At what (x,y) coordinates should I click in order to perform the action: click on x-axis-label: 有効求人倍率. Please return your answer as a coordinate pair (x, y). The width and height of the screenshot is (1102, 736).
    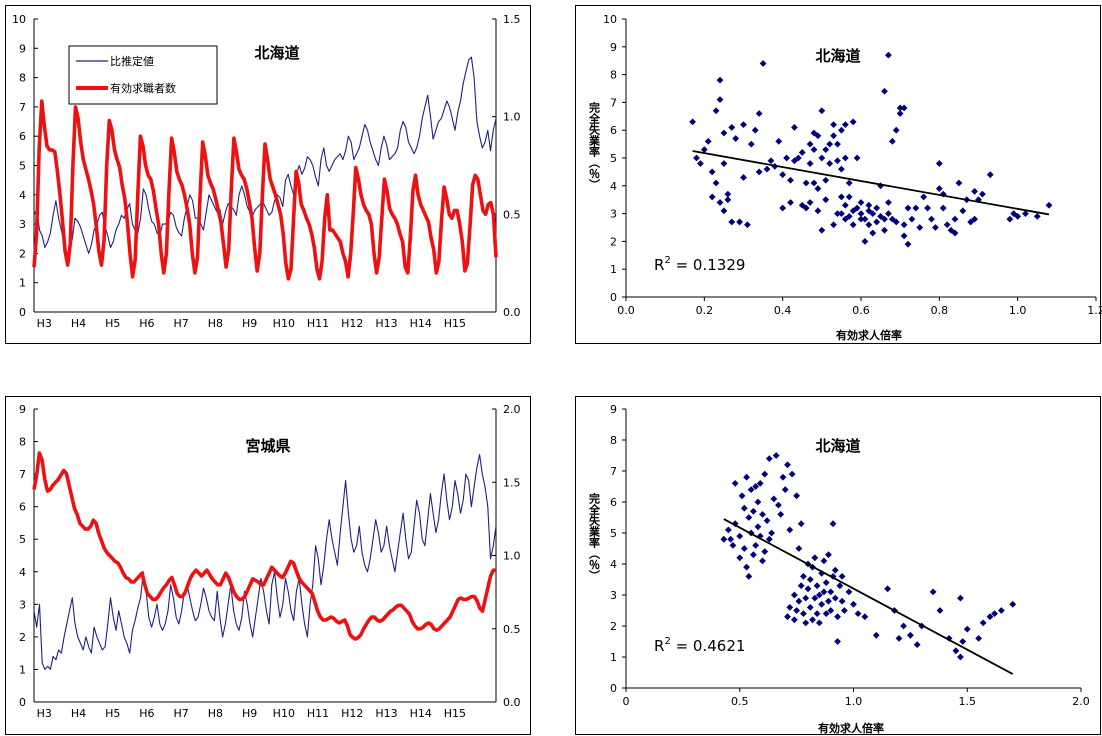
    Looking at the image, I should click on (851, 728).